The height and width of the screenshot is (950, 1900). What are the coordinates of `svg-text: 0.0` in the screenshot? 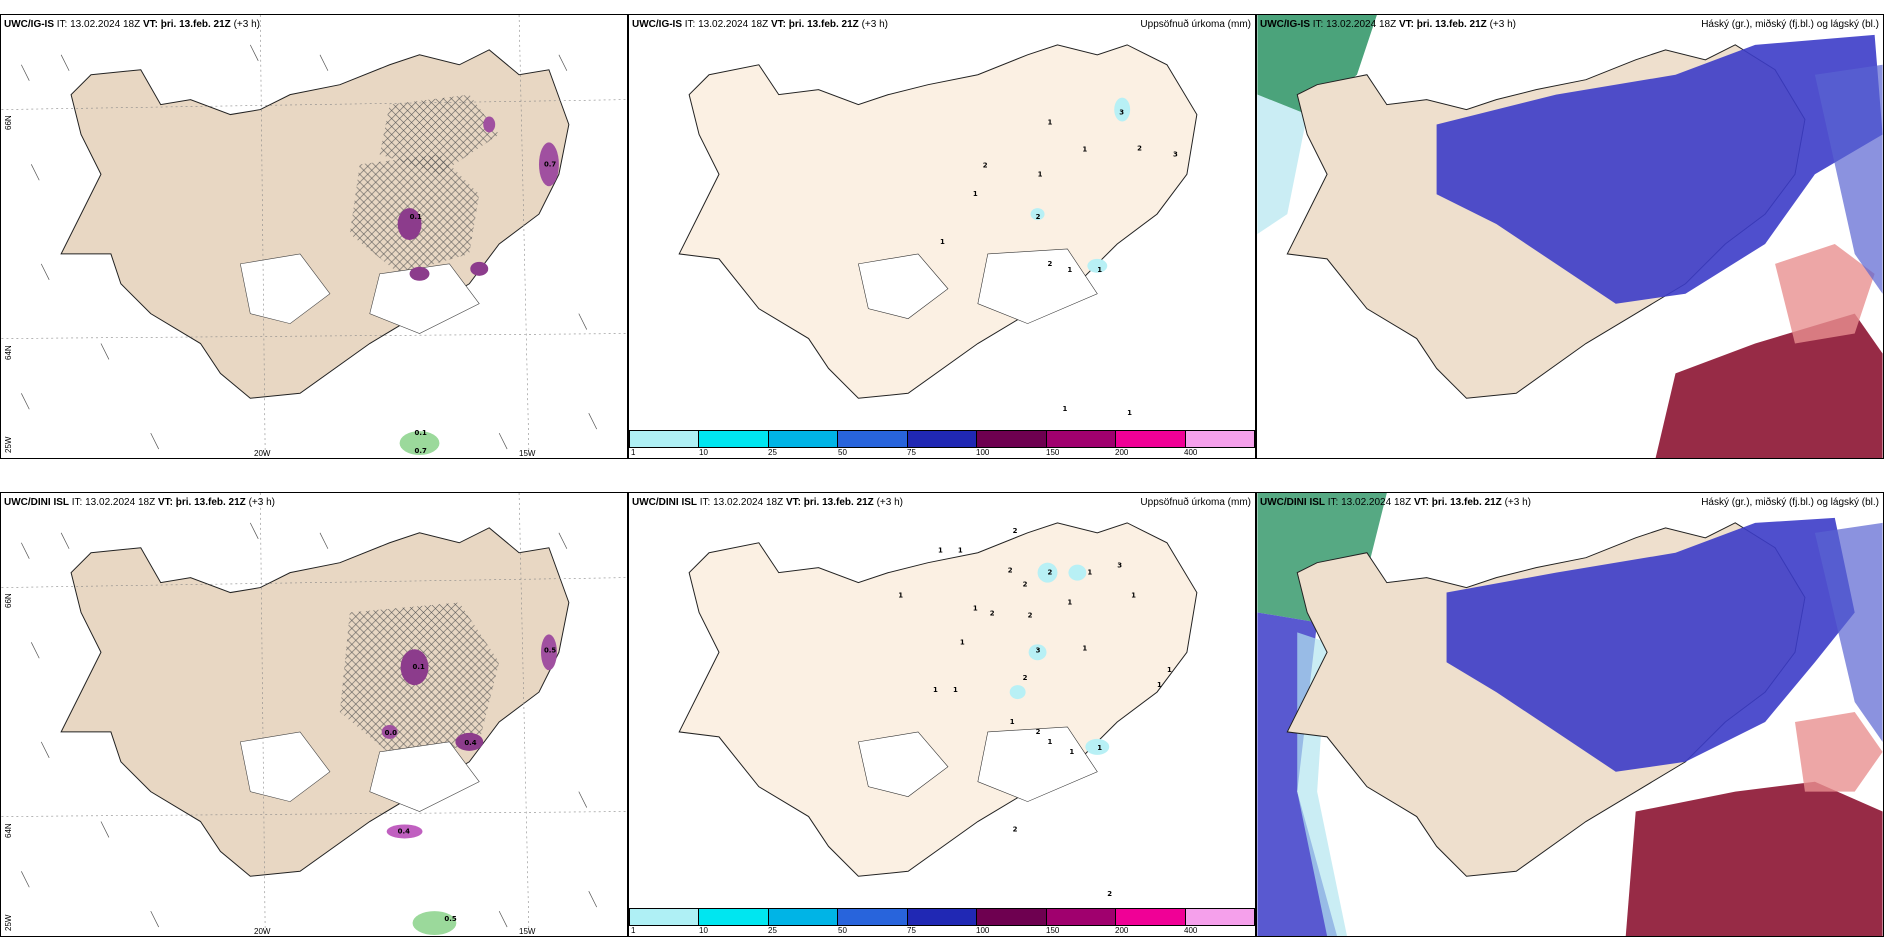 It's located at (391, 733).